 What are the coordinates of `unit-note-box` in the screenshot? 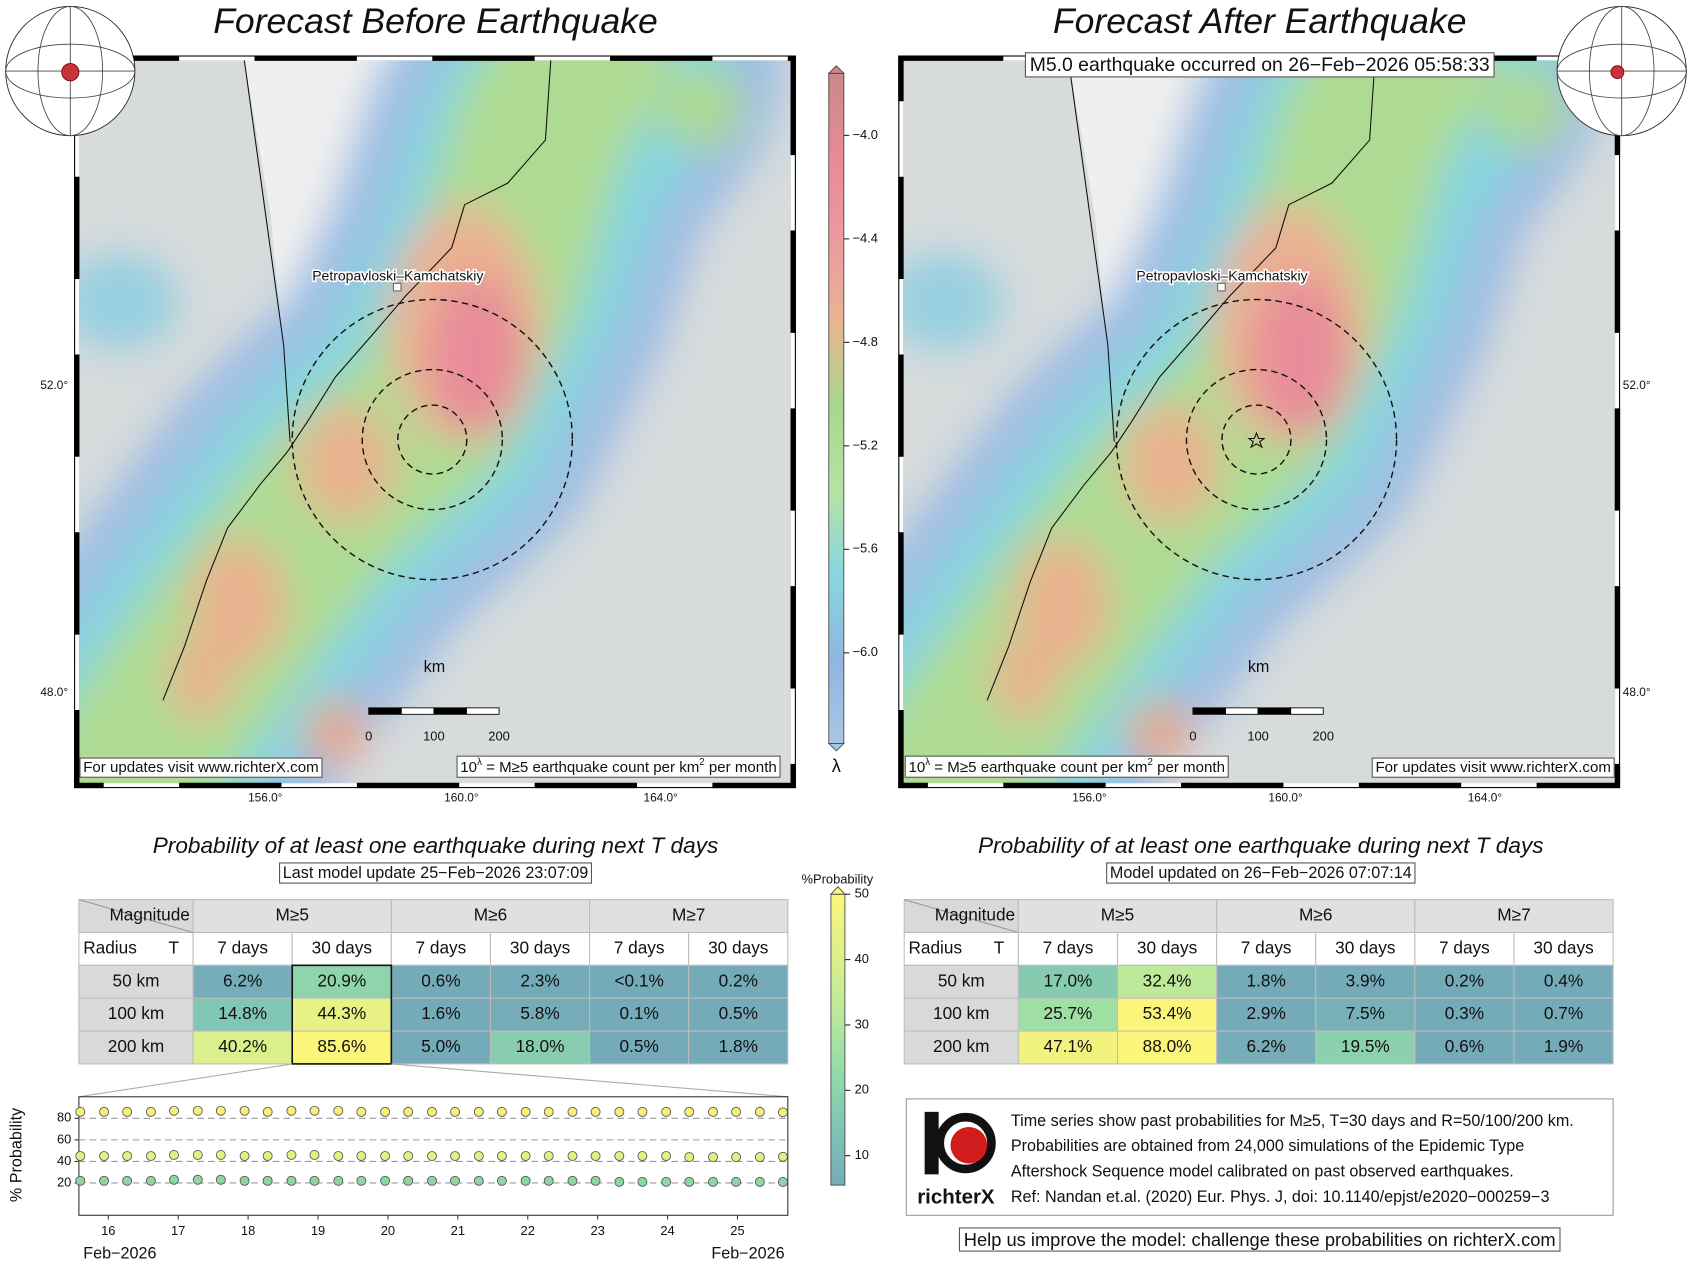 It's located at (618, 766).